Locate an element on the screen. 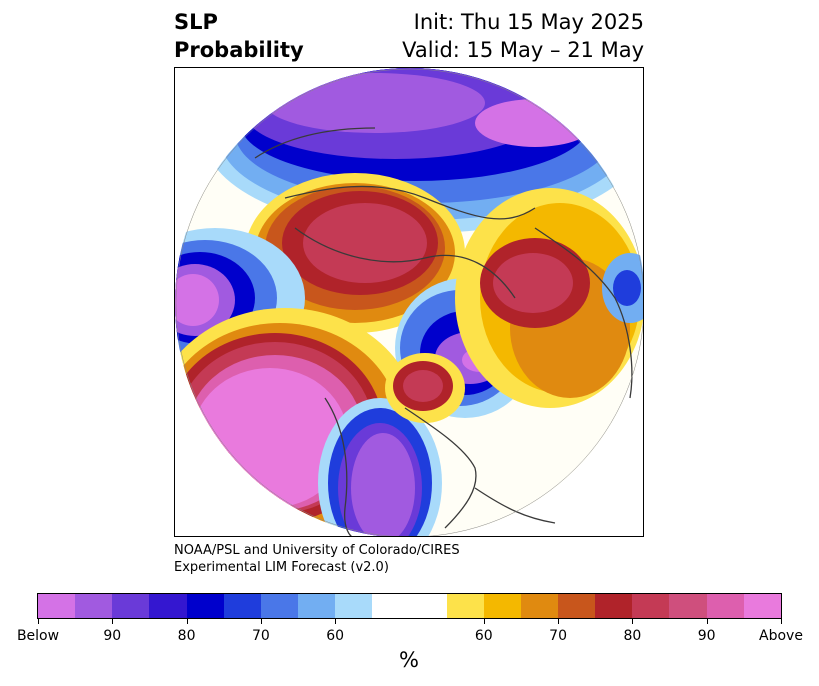  colorbar-tick-label: Above is located at coordinates (781, 636).